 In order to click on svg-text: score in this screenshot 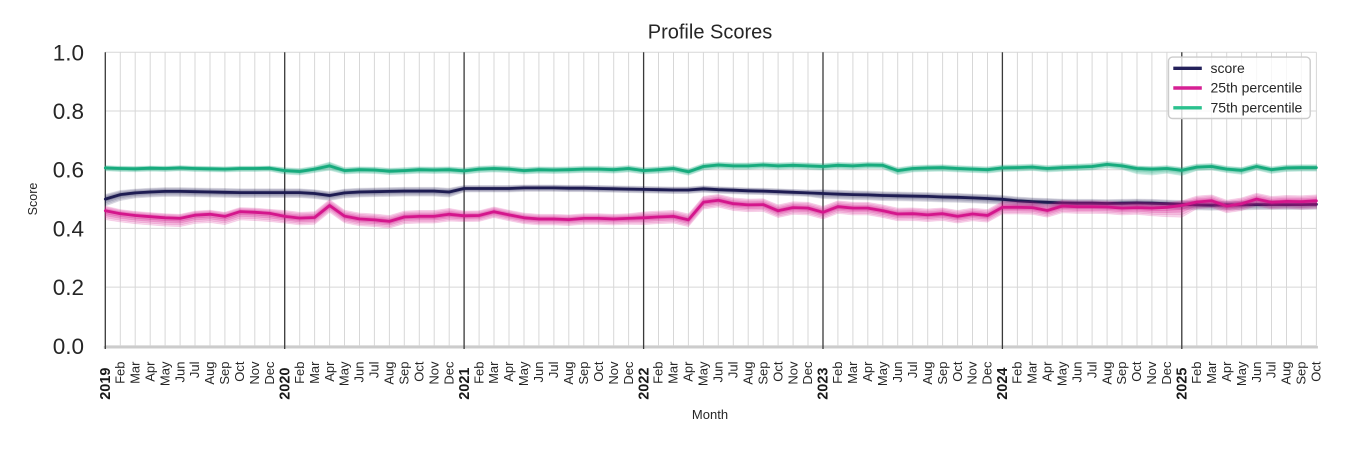, I will do `click(1228, 68)`.